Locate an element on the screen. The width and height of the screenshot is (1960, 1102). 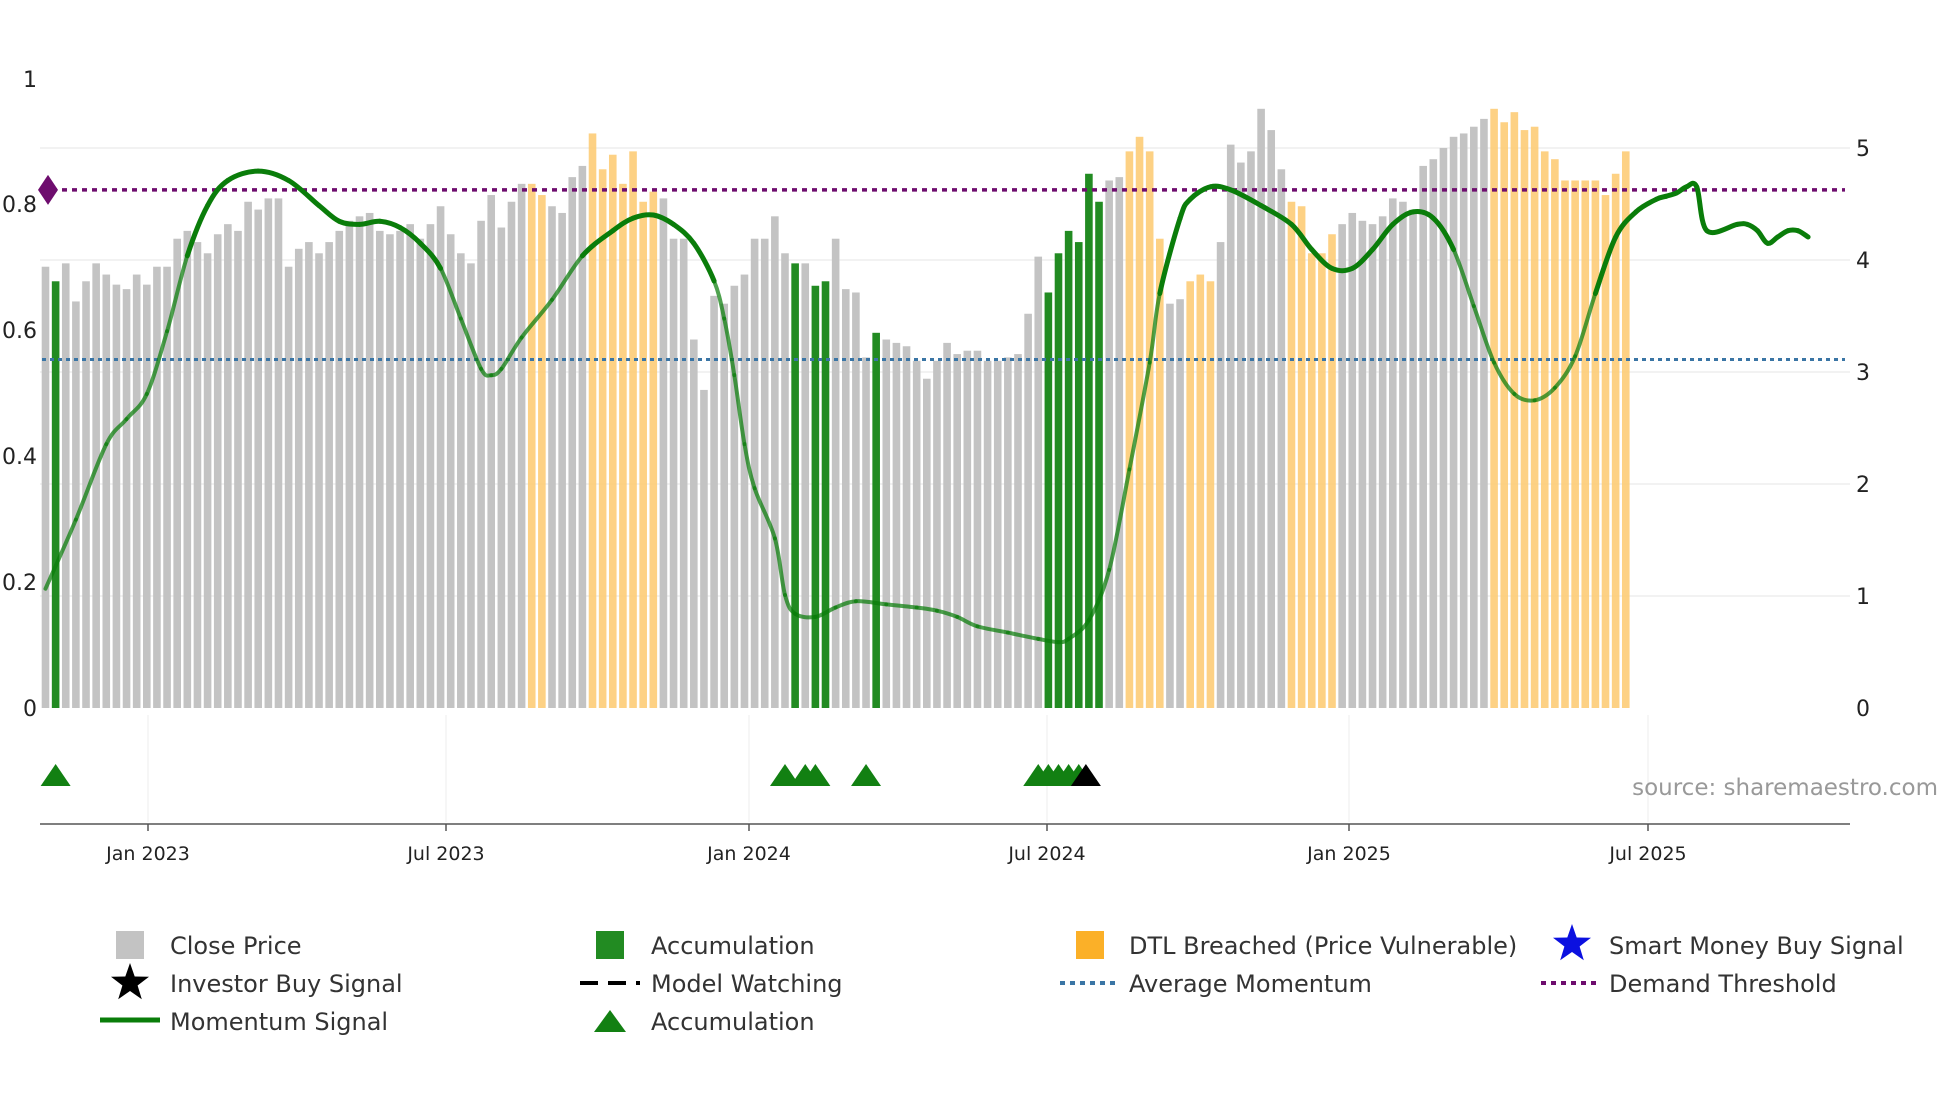
source-note: source: sharemaestro.com is located at coordinates (1785, 788).